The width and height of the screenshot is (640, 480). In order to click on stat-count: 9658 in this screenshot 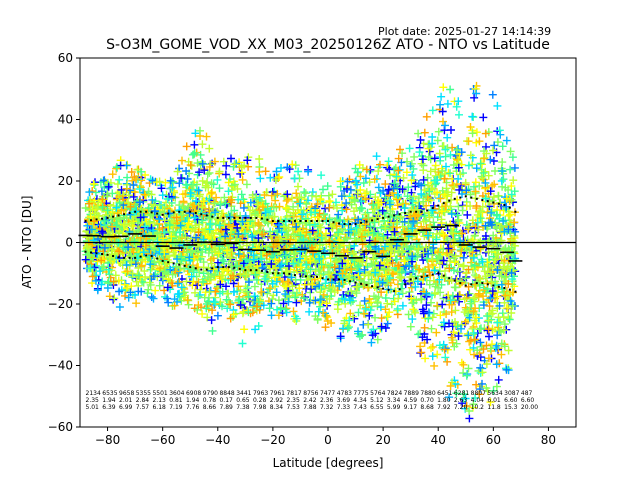, I will do `click(126, 393)`.